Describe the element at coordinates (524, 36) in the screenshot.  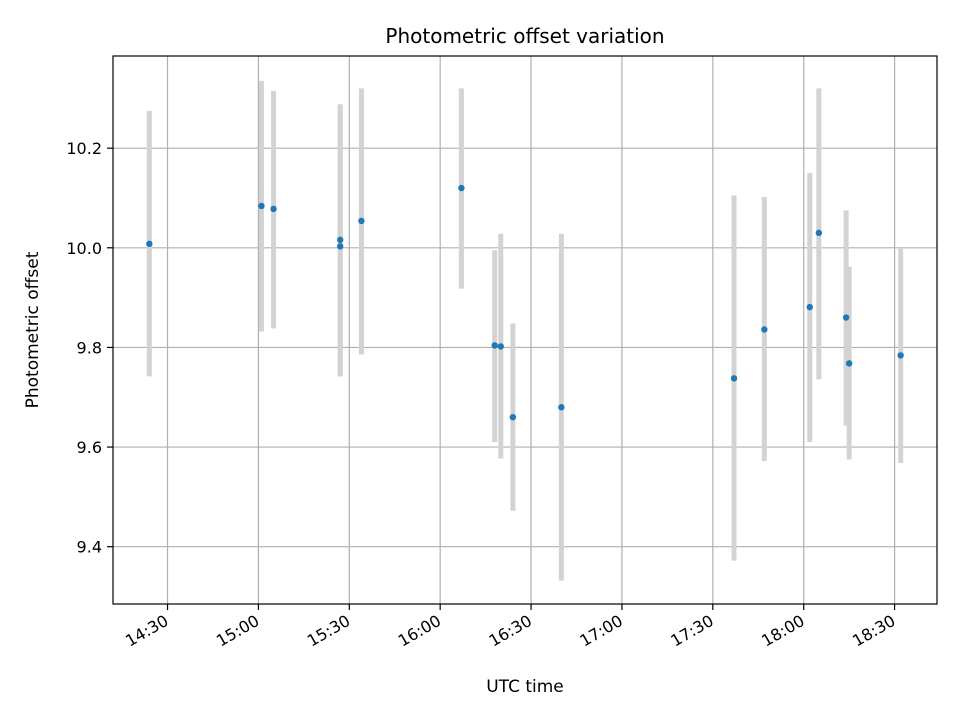
I see `chart-title: Photometric offset variation` at that location.